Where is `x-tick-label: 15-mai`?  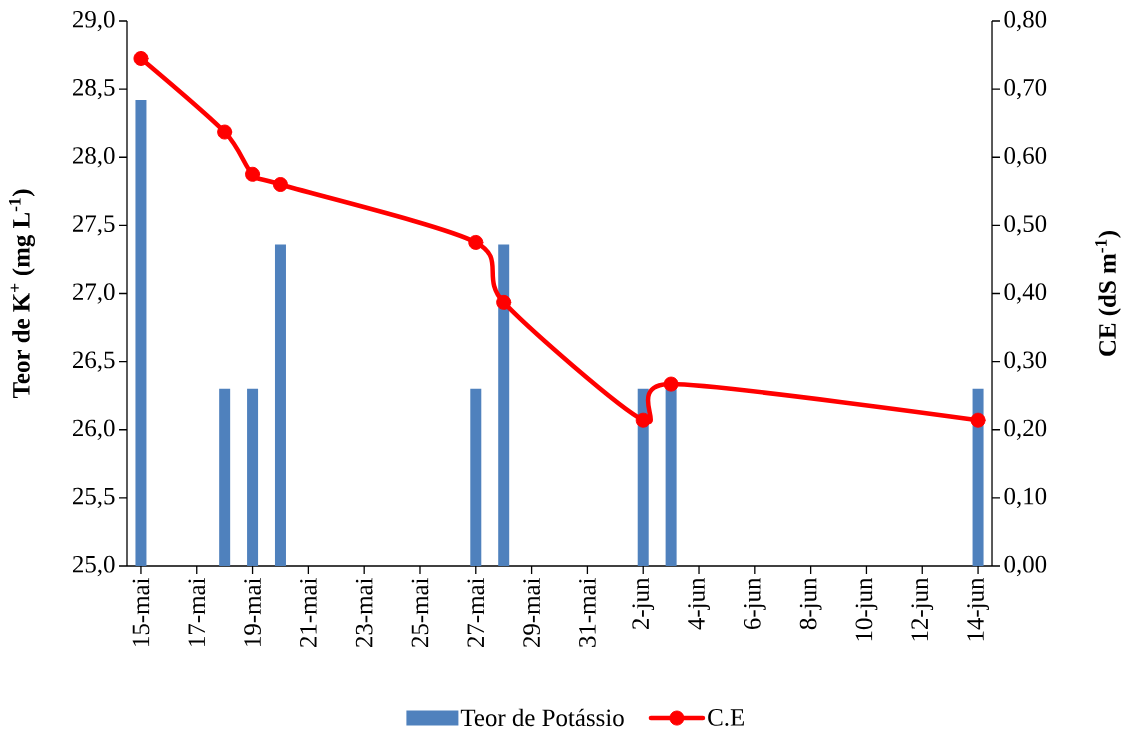 x-tick-label: 15-mai is located at coordinates (141, 611).